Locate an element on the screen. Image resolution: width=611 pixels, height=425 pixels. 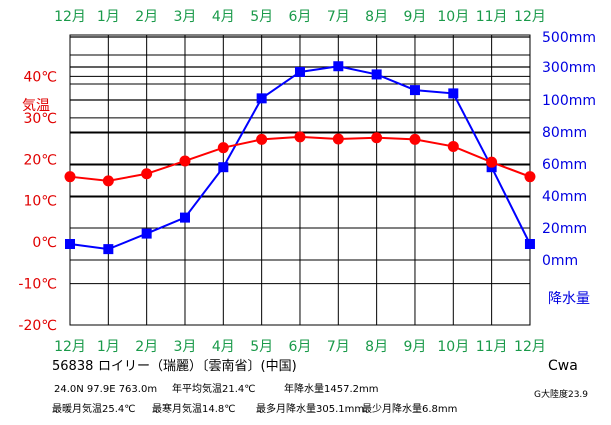
precipitation-tick-label: 100mm is located at coordinates (569, 101).